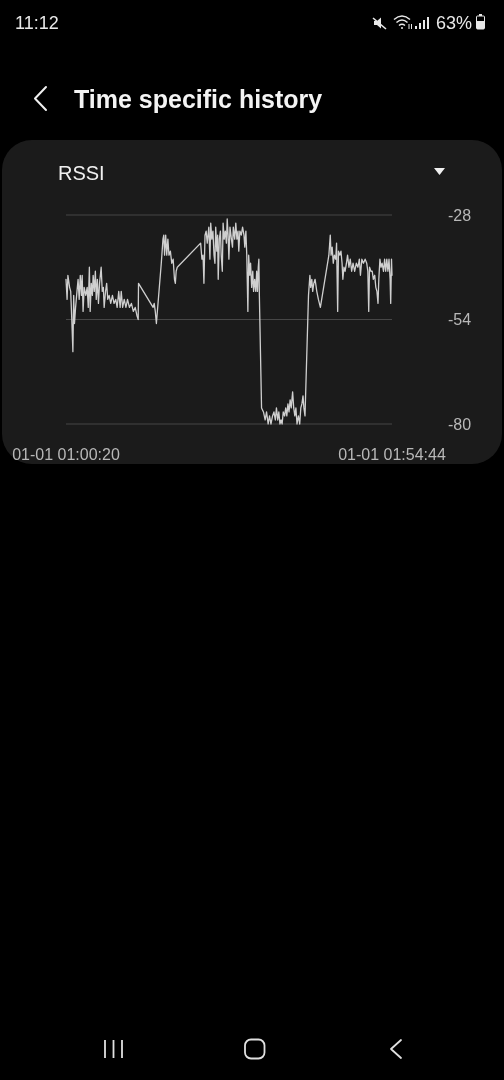 The width and height of the screenshot is (504, 1080). I want to click on y-tick-label: -54, so click(460, 320).